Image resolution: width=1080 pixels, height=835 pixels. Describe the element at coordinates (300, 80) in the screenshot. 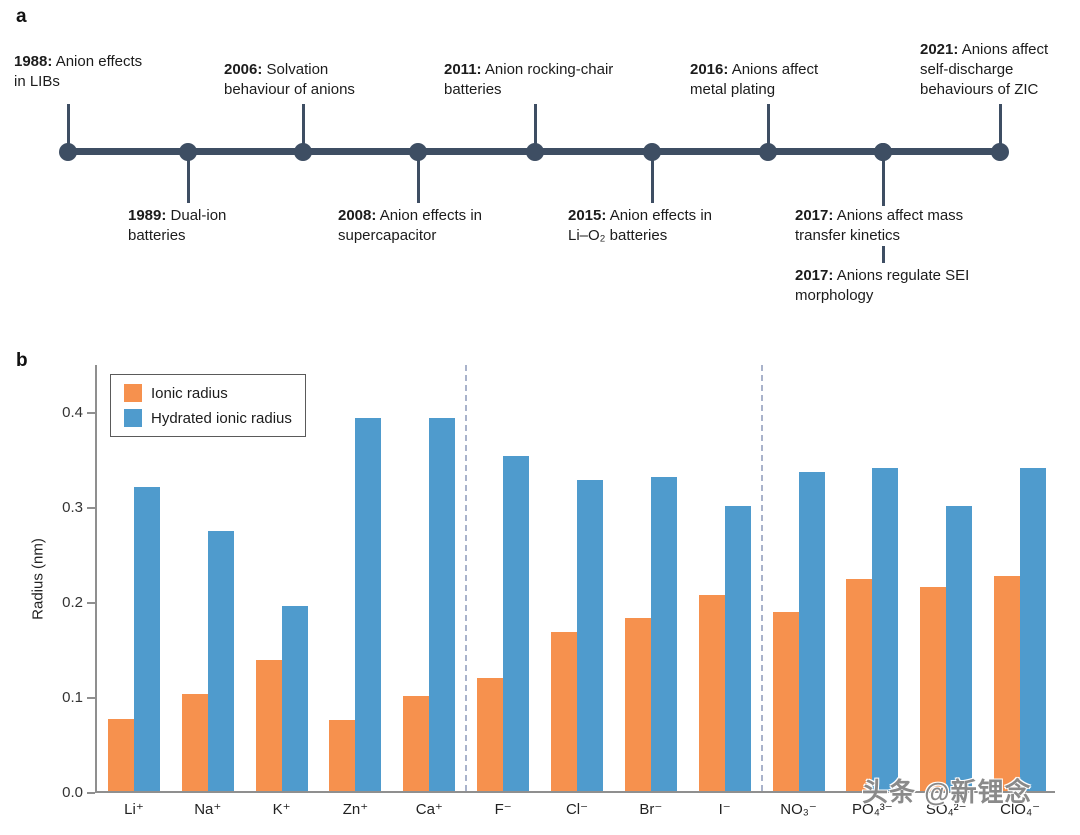

I see `timeline-event: 2006: Solvation behaviour of anions` at that location.